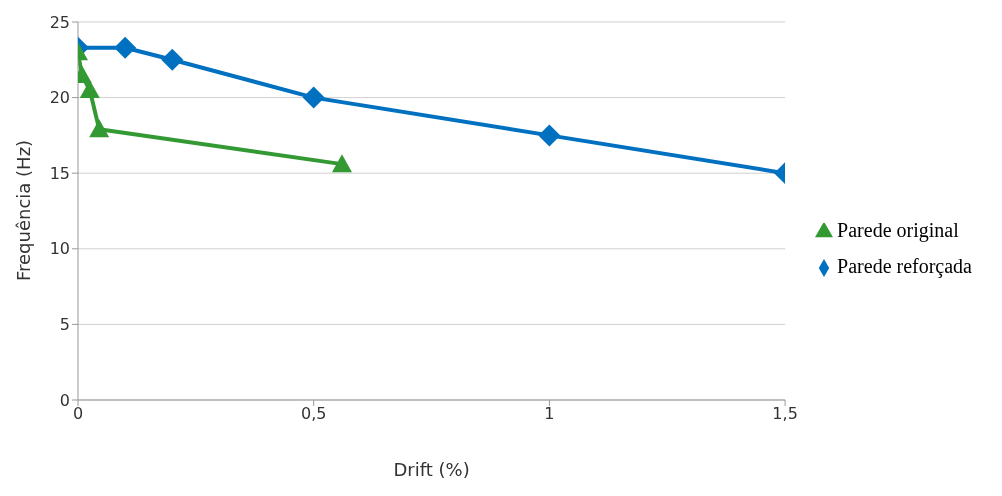 The width and height of the screenshot is (1002, 496). Describe the element at coordinates (59, 249) in the screenshot. I see `y-tick-label: 10` at that location.